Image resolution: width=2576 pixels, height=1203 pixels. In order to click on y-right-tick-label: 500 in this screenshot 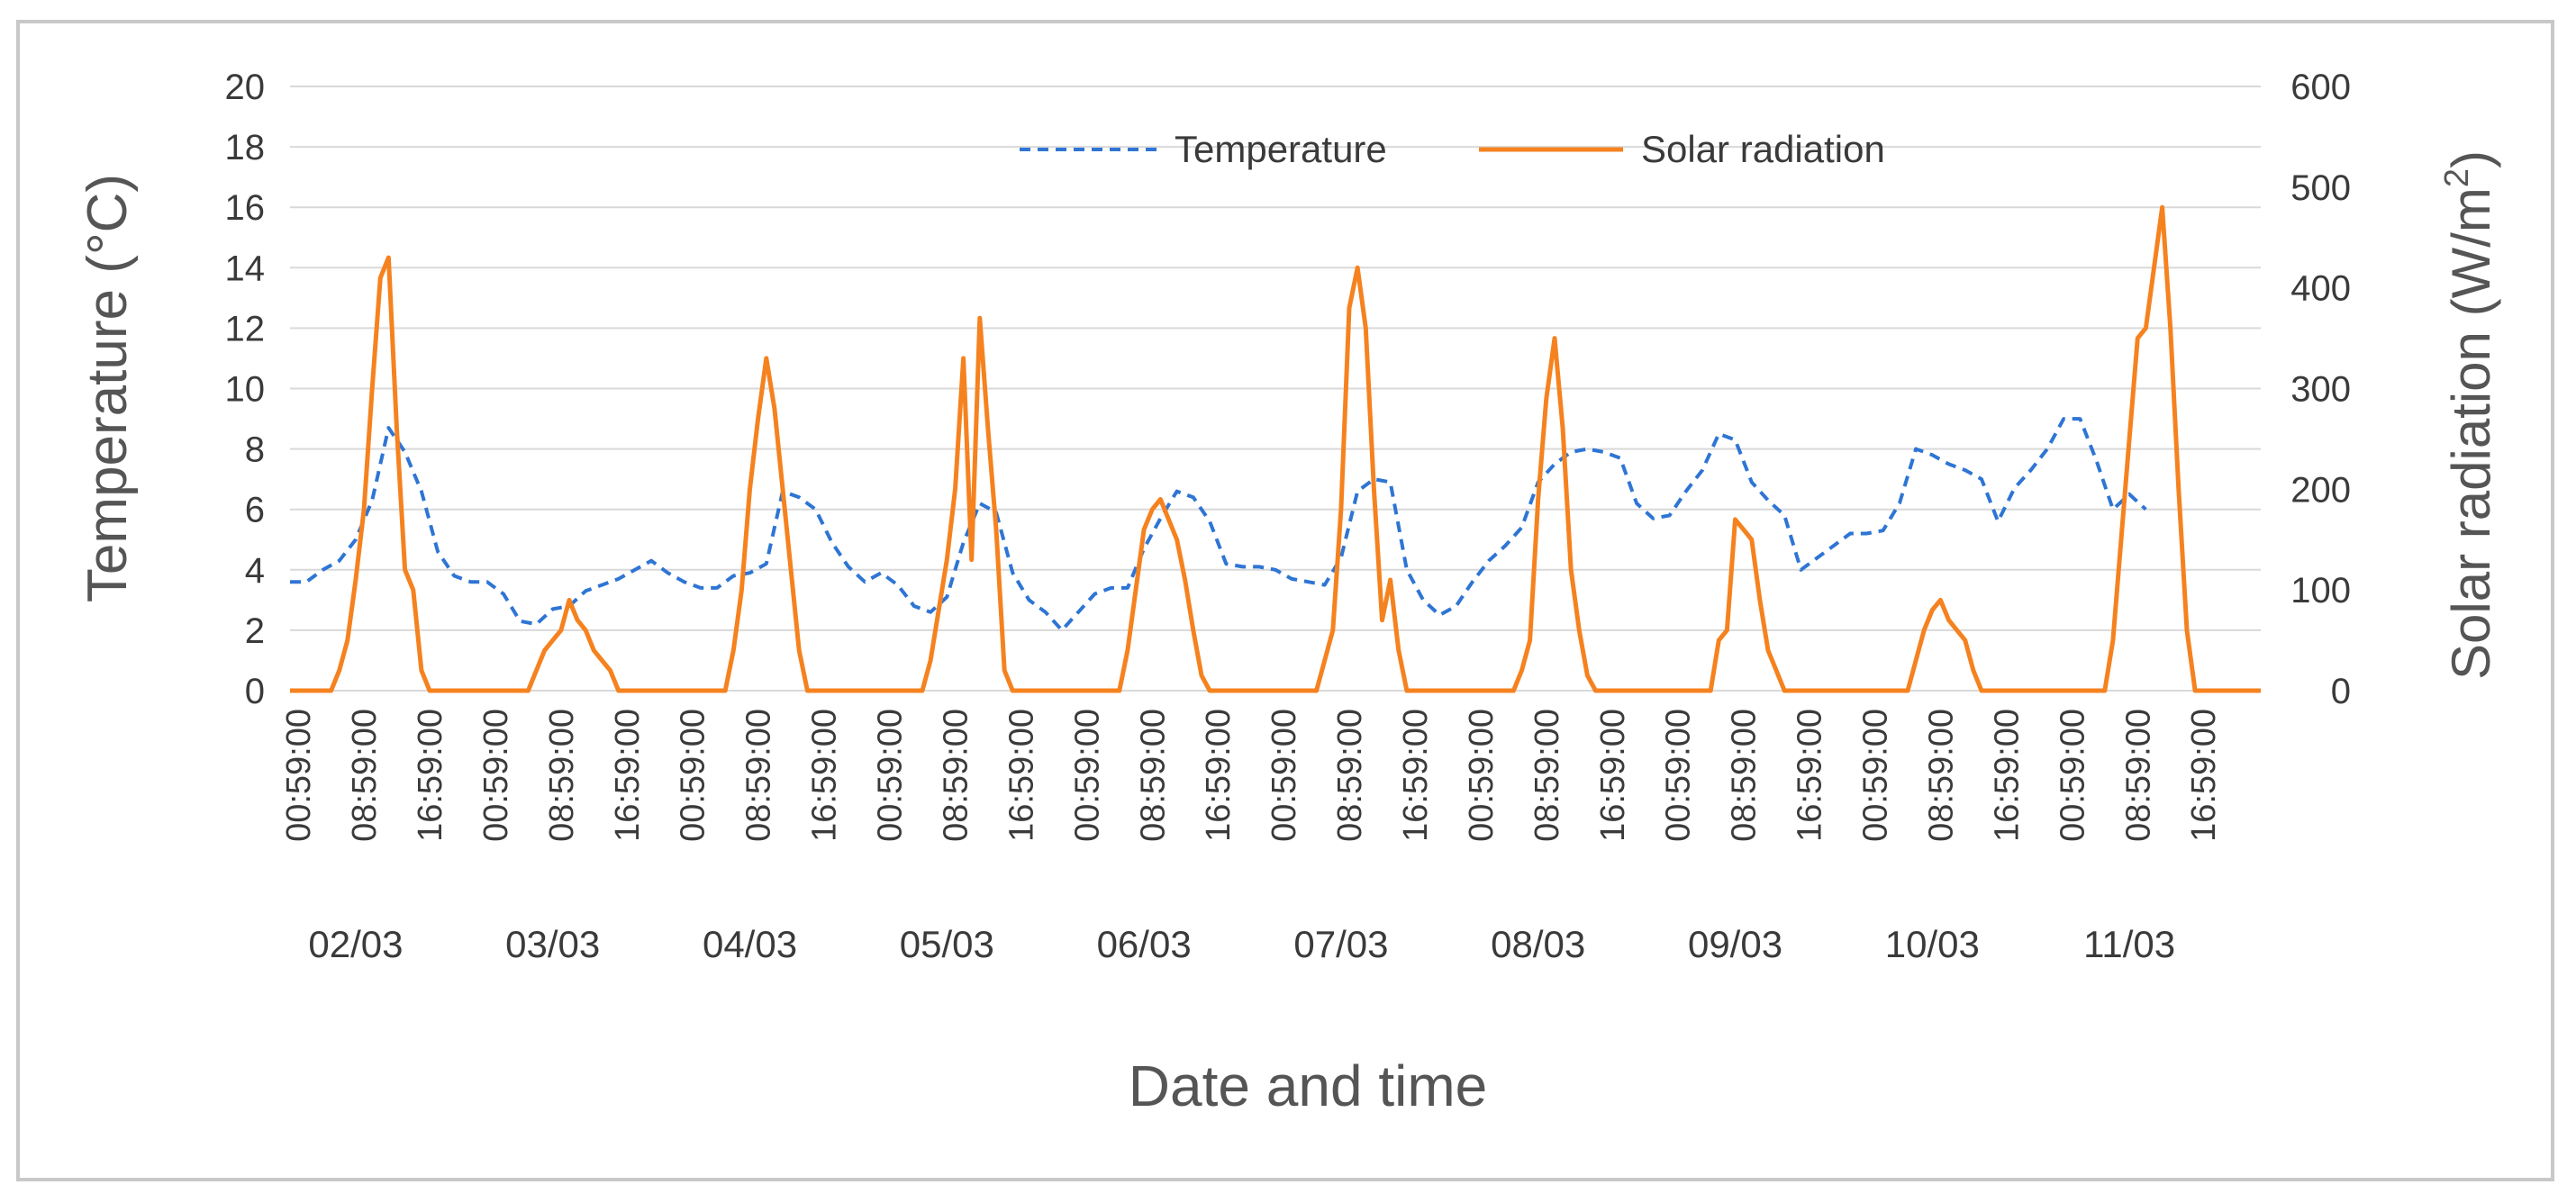, I will do `click(2320, 188)`.